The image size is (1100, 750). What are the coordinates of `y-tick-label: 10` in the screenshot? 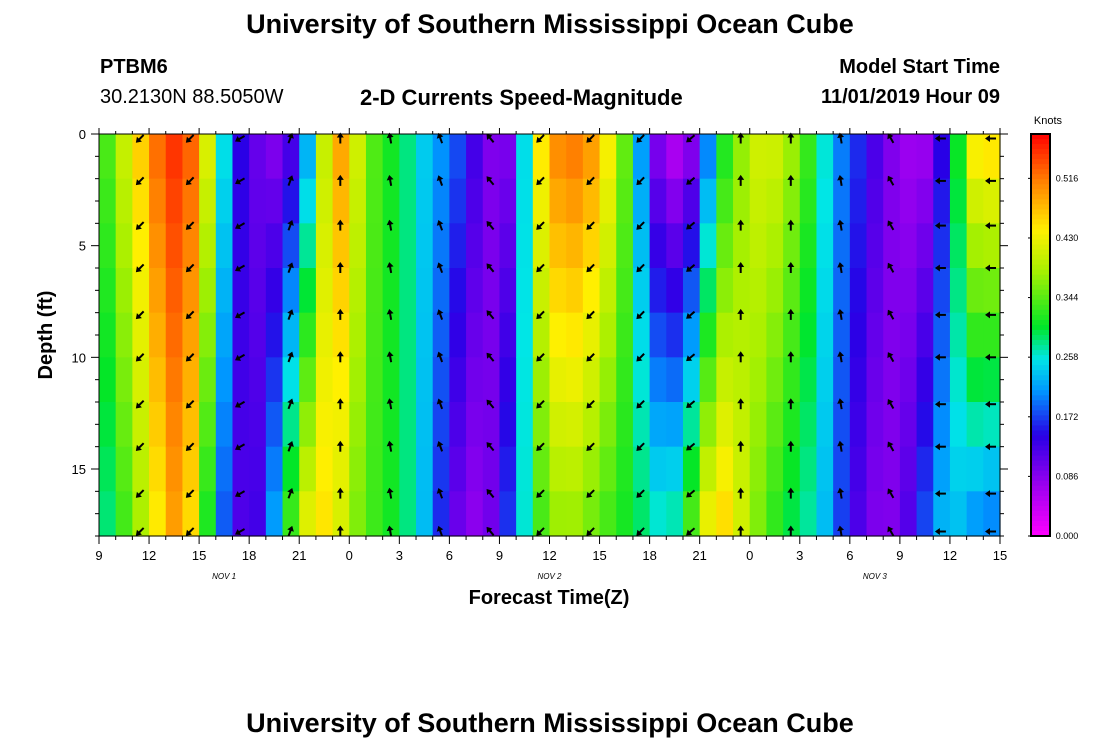 It's located at (79, 357).